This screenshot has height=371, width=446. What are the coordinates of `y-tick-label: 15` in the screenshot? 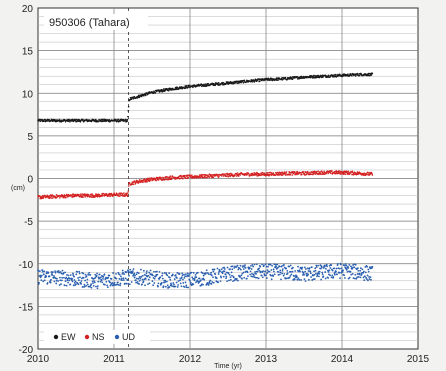 It's located at (28, 52).